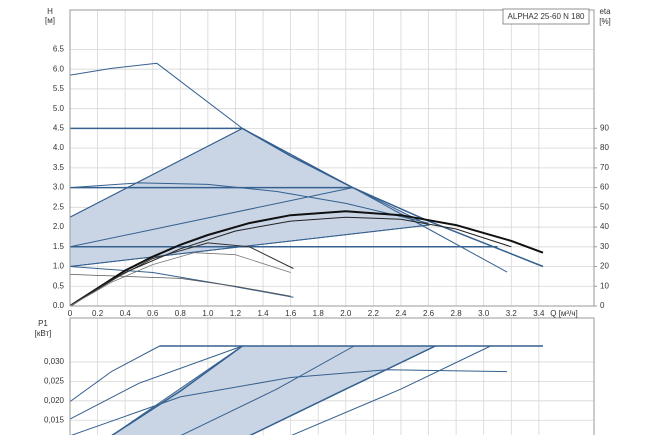 This screenshot has height=435, width=650. I want to click on y-tick-label: 1.0, so click(59, 266).